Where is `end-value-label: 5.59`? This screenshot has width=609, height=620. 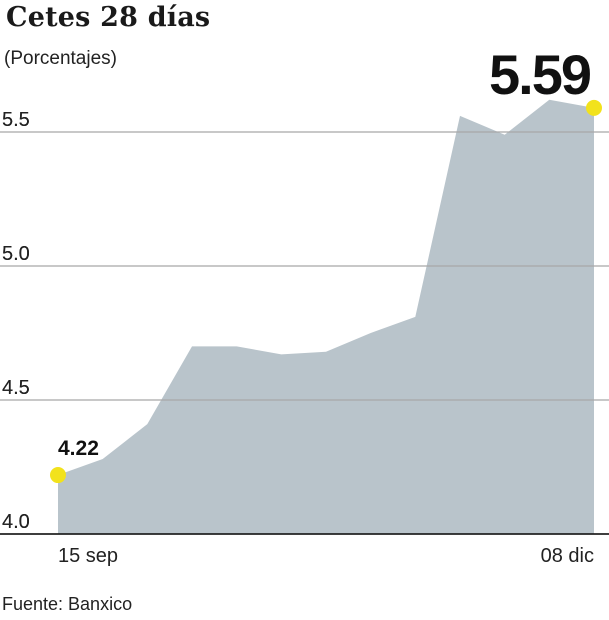 end-value-label: 5.59 is located at coordinates (540, 74).